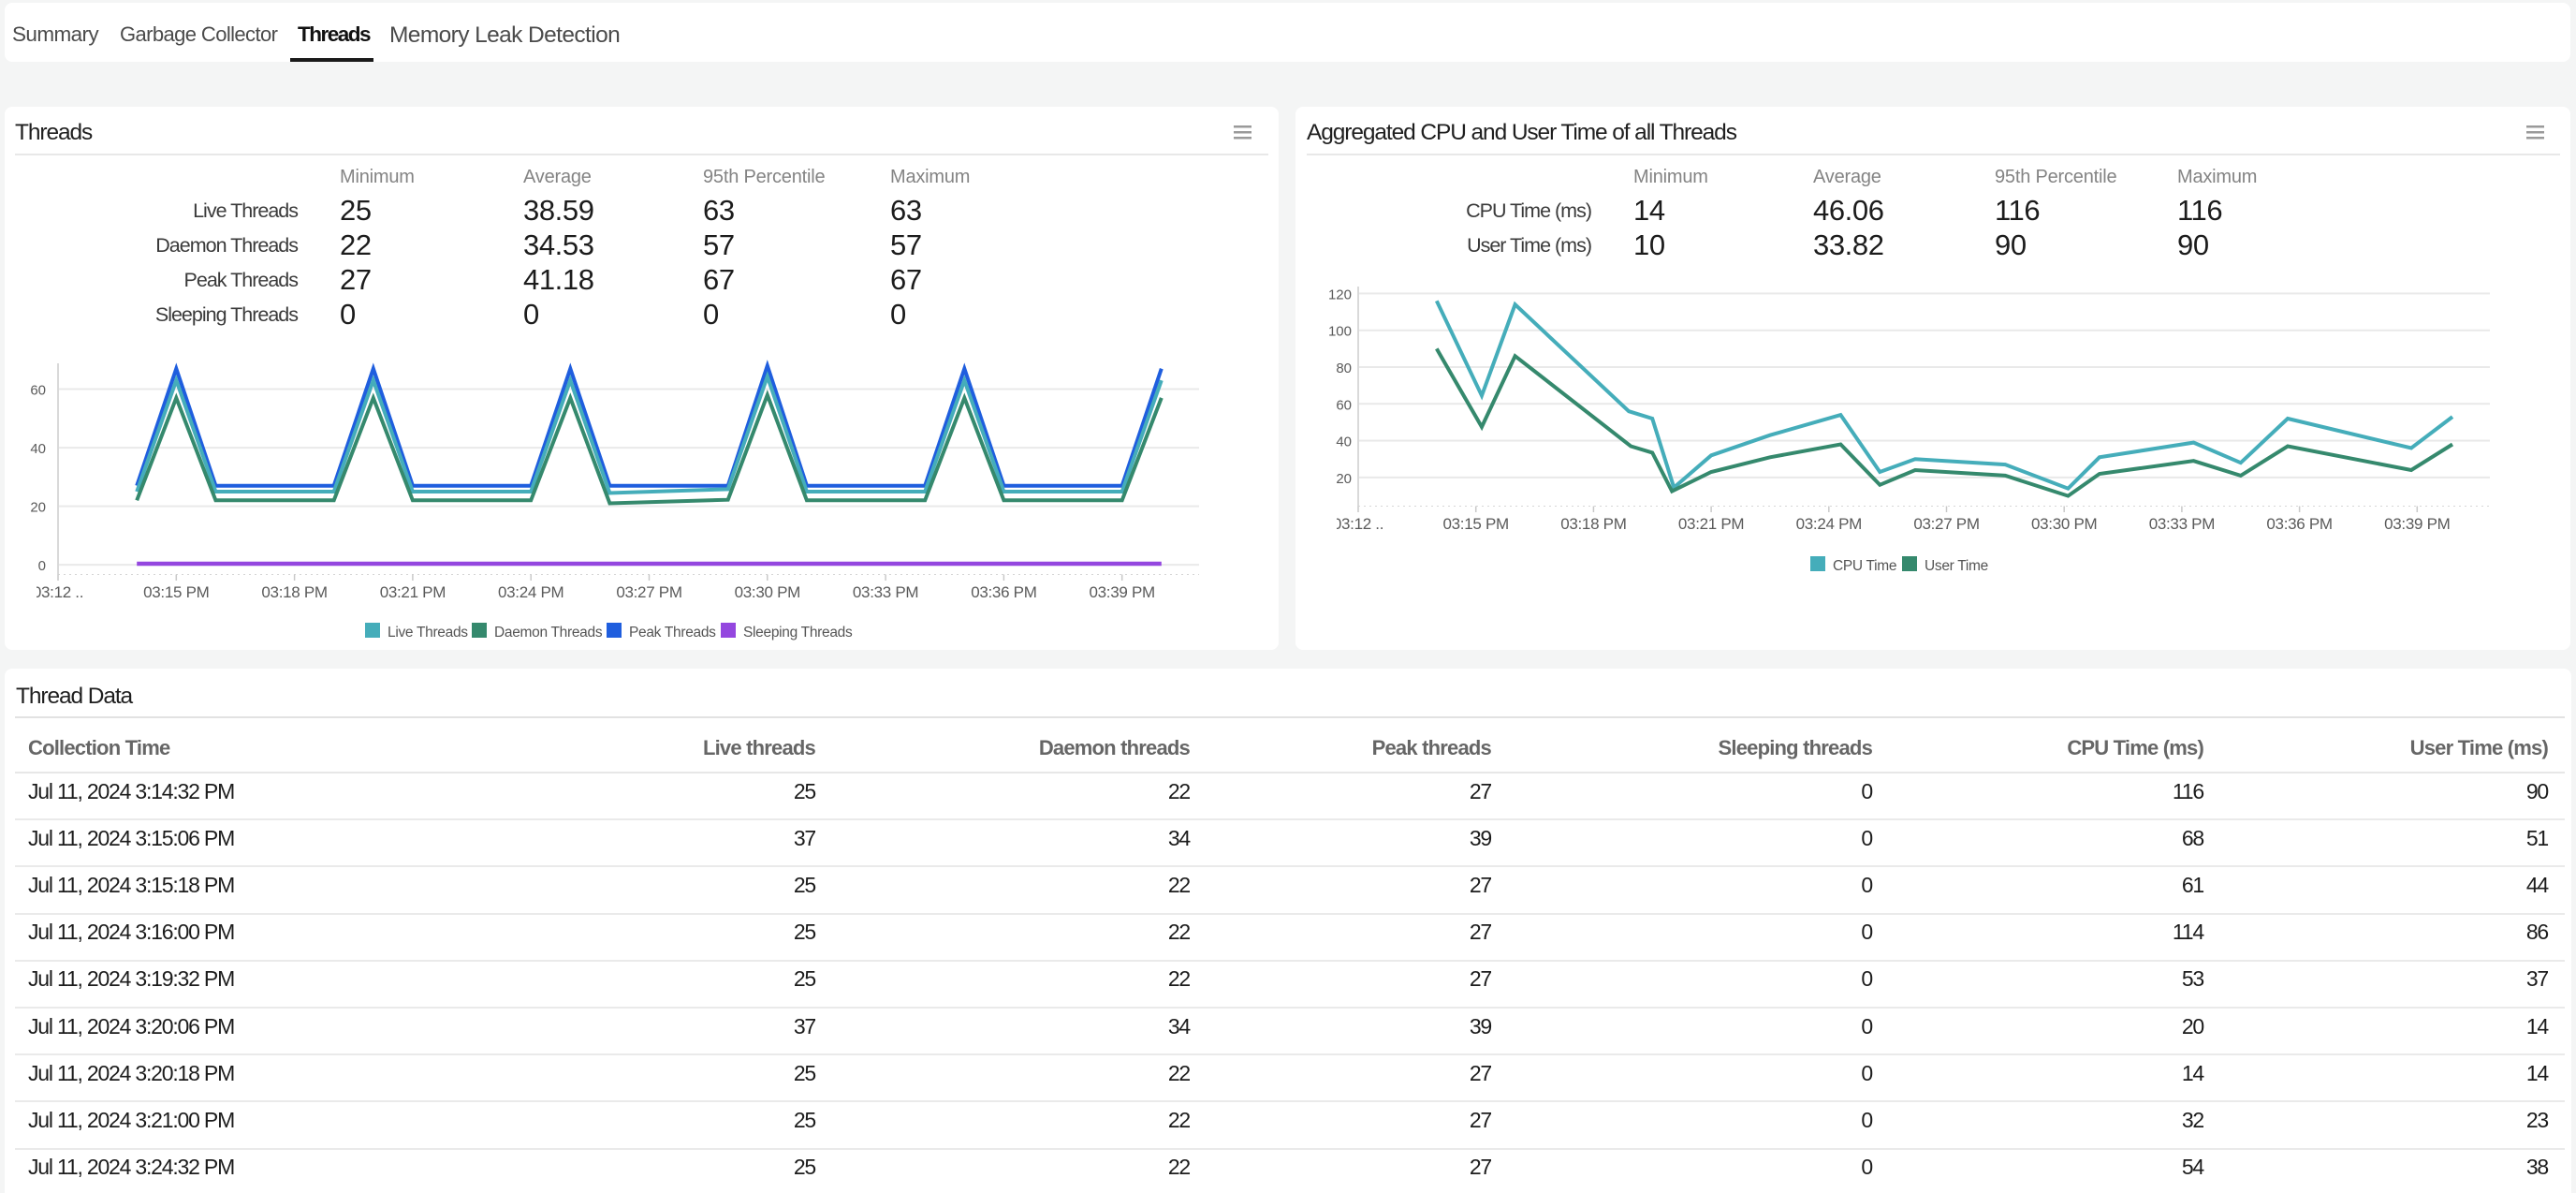  What do you see at coordinates (1957, 566) in the screenshot?
I see `svg-text: User Time` at bounding box center [1957, 566].